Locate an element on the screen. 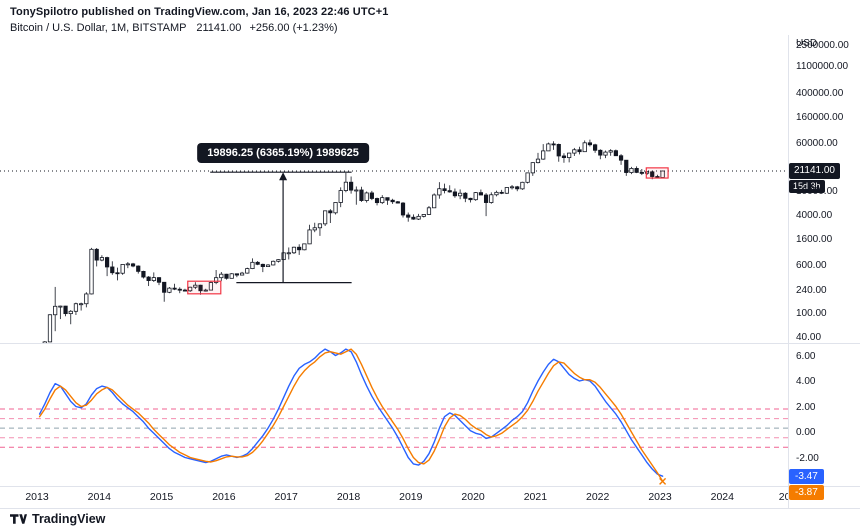  time-tick-label: 2013 is located at coordinates (37, 497).